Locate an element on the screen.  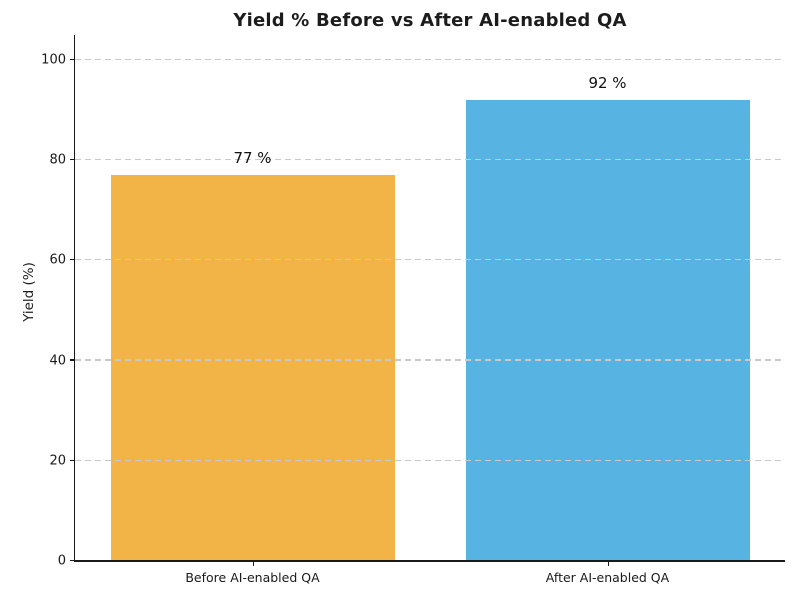
bar-value-label-before-ai-enabled-qa: 77 % is located at coordinates (252, 158).